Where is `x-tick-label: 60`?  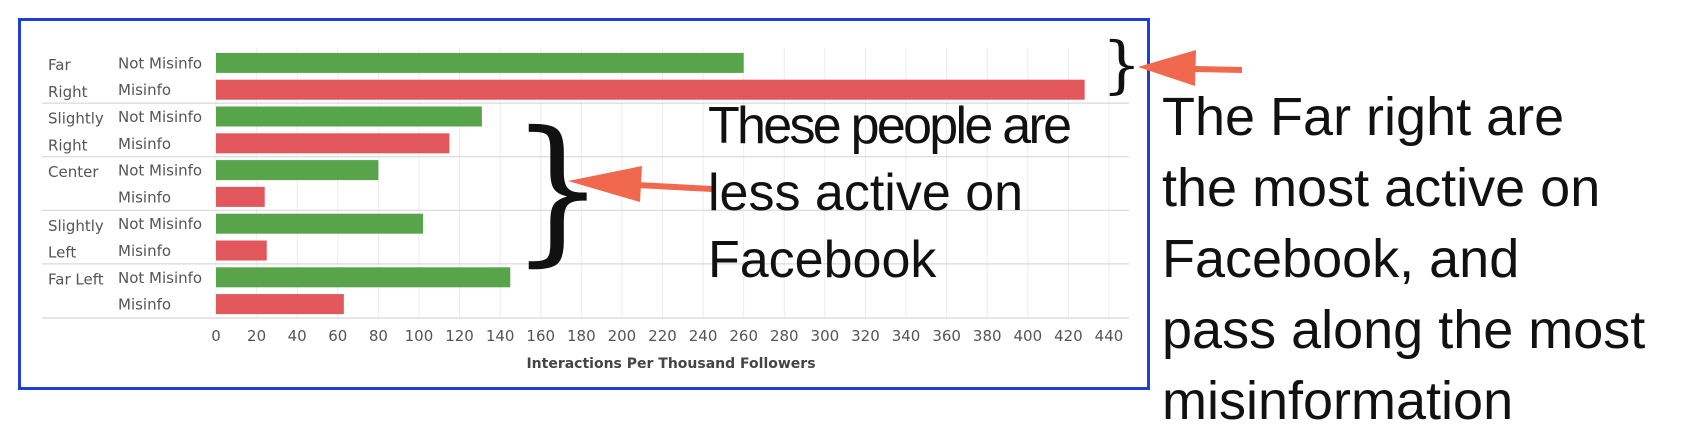 x-tick-label: 60 is located at coordinates (337, 336).